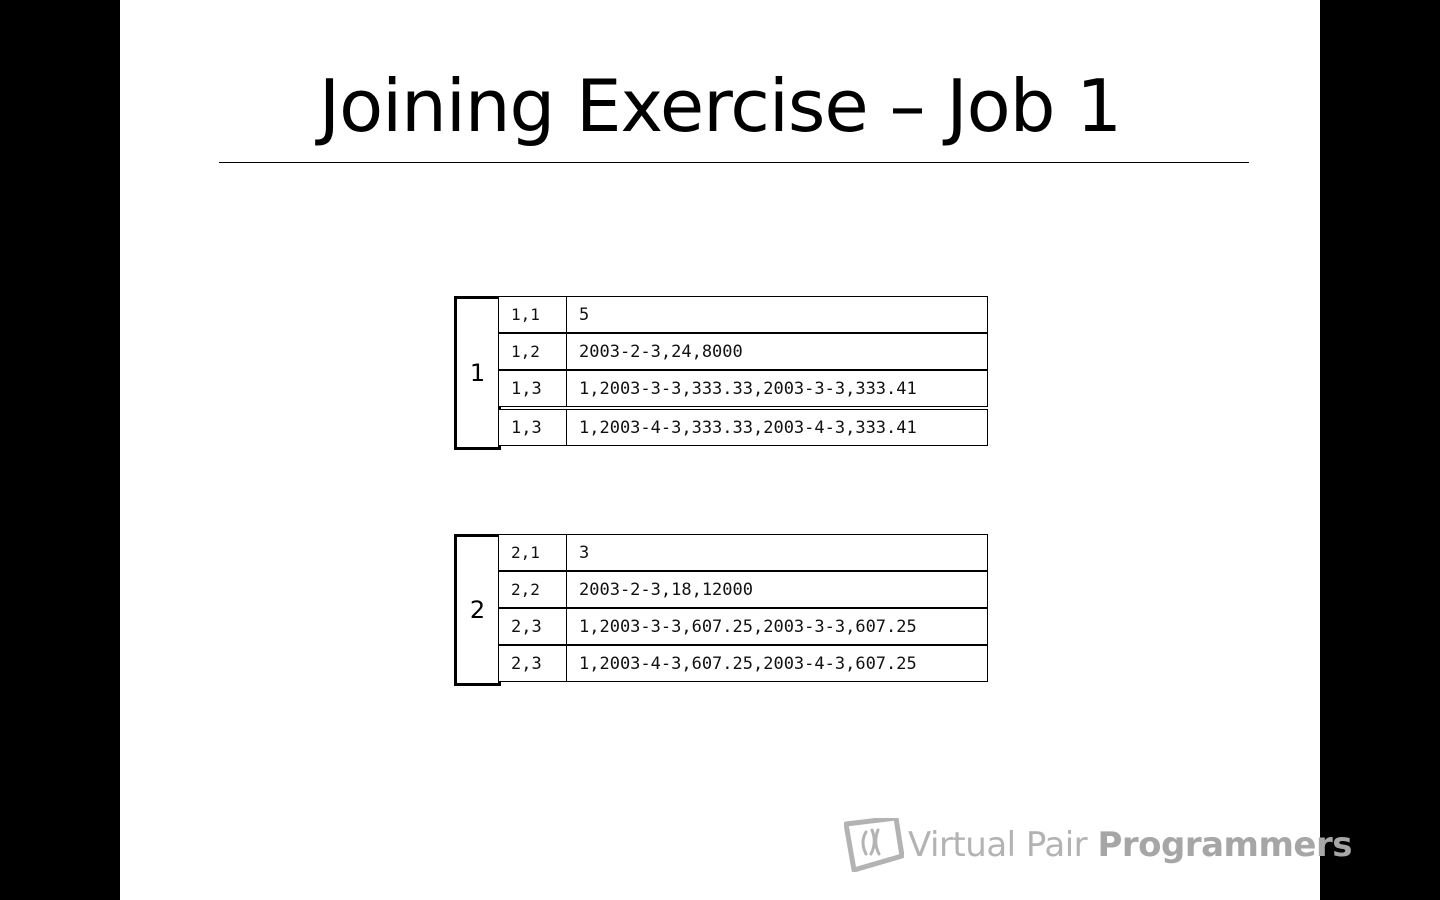  Describe the element at coordinates (533, 351) in the screenshot. I see `row-key: 1,2` at that location.